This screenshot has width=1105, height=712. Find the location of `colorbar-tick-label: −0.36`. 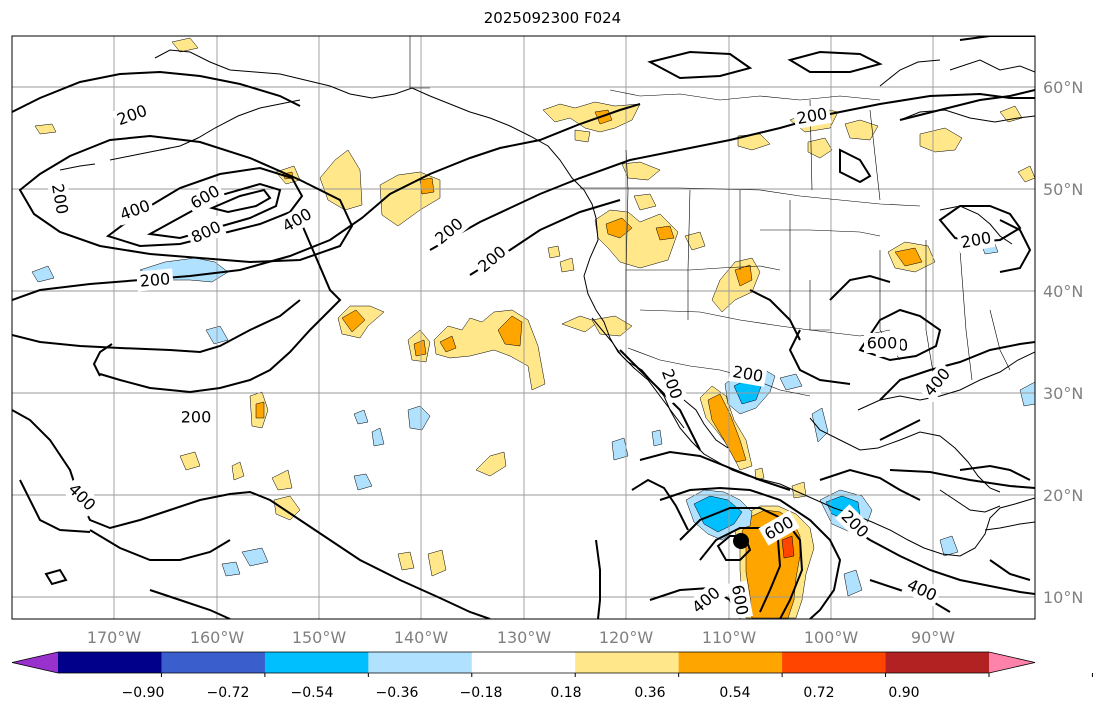

colorbar-tick-label: −0.36 is located at coordinates (397, 693).